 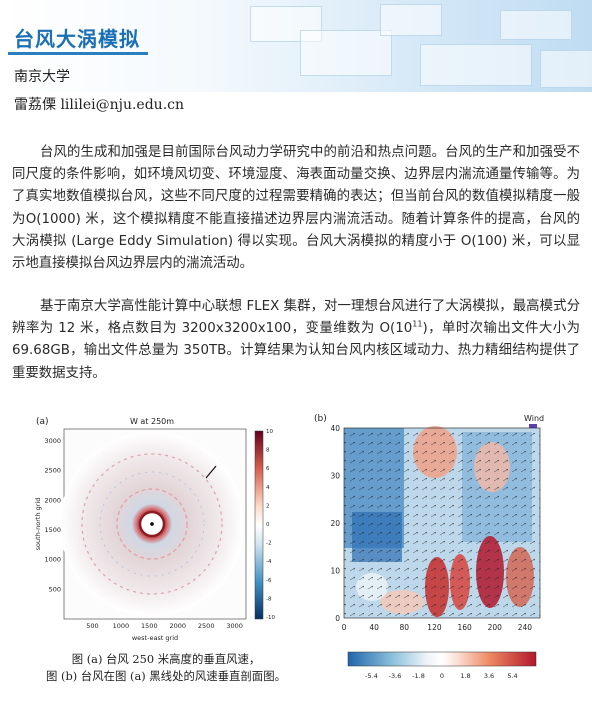 I want to click on panel-b-colorbar-tick: 0, so click(x=442, y=676).